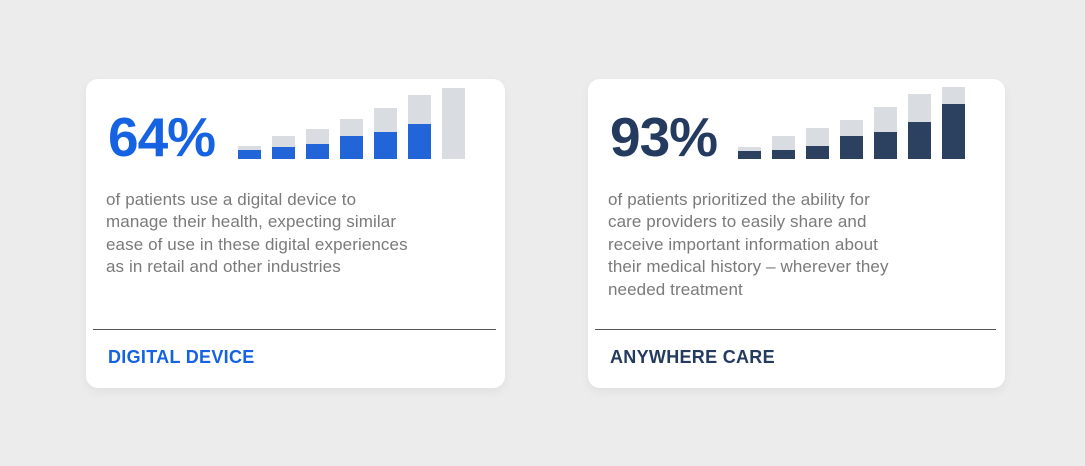 Image resolution: width=1085 pixels, height=466 pixels. Describe the element at coordinates (231, 199) in the screenshot. I see `description-line: of patients use a digital device to` at that location.